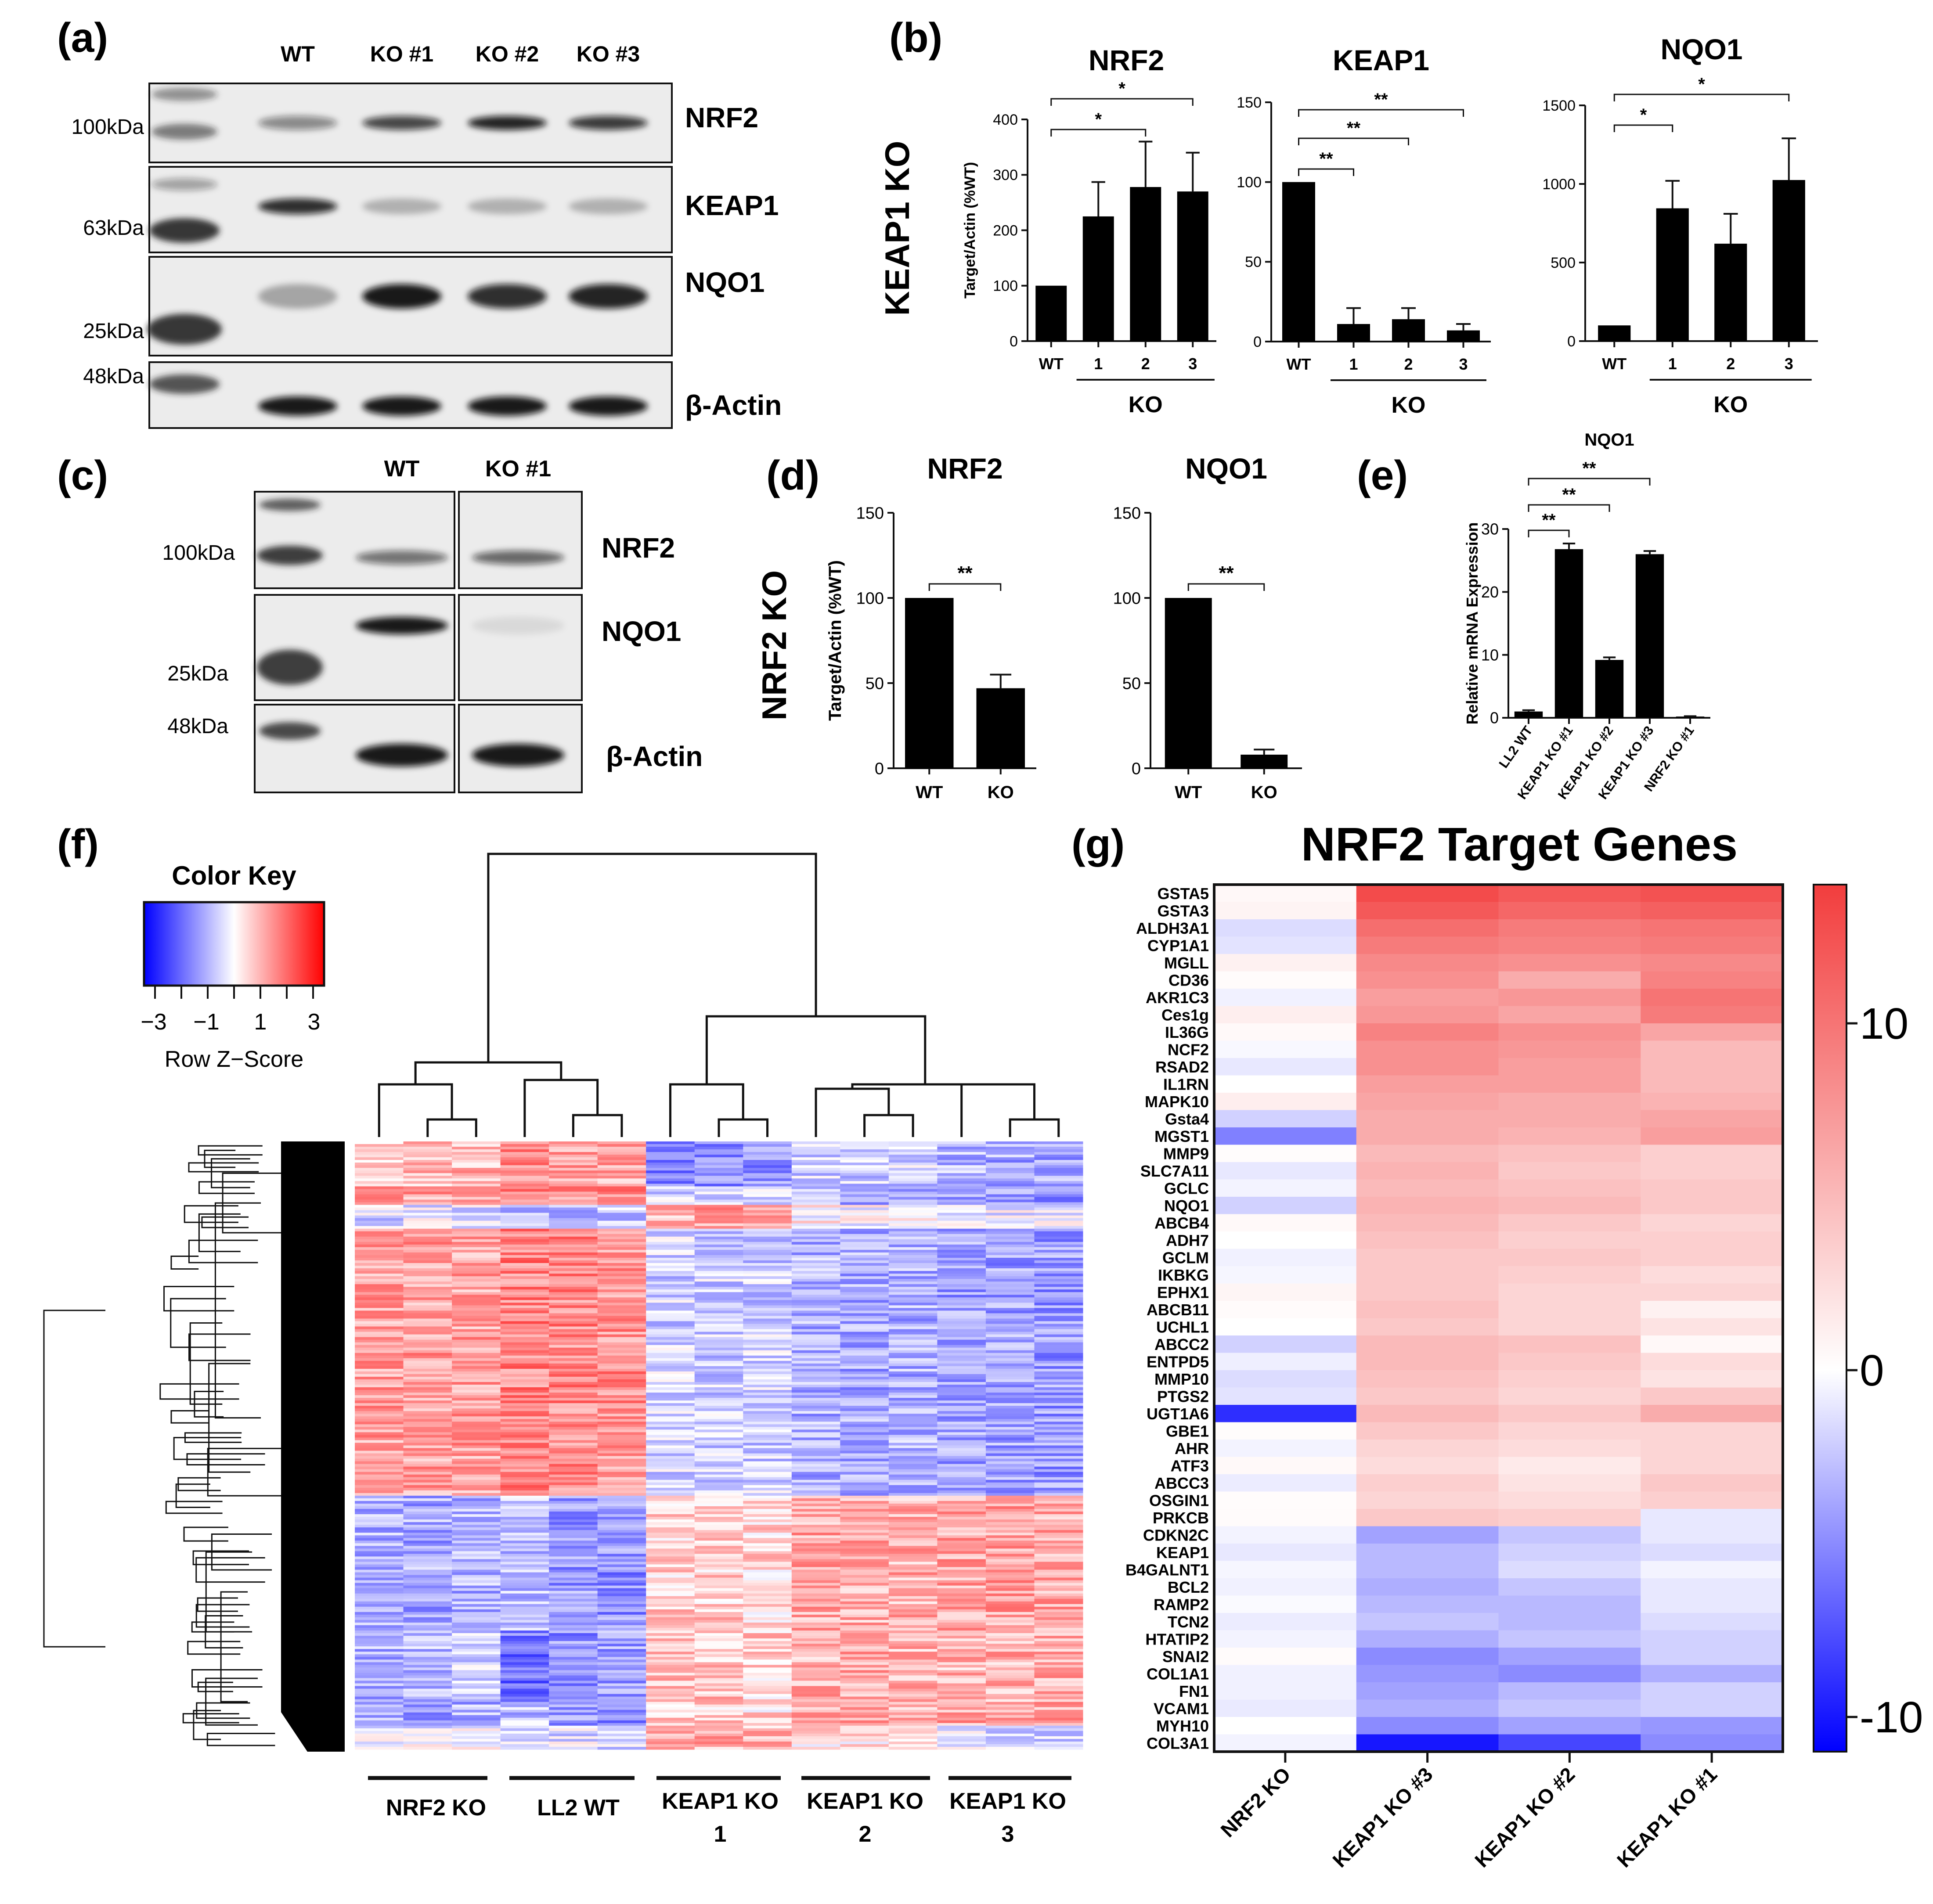  I want to click on panel-b-row-label: KEAP1 KO, so click(897, 229).